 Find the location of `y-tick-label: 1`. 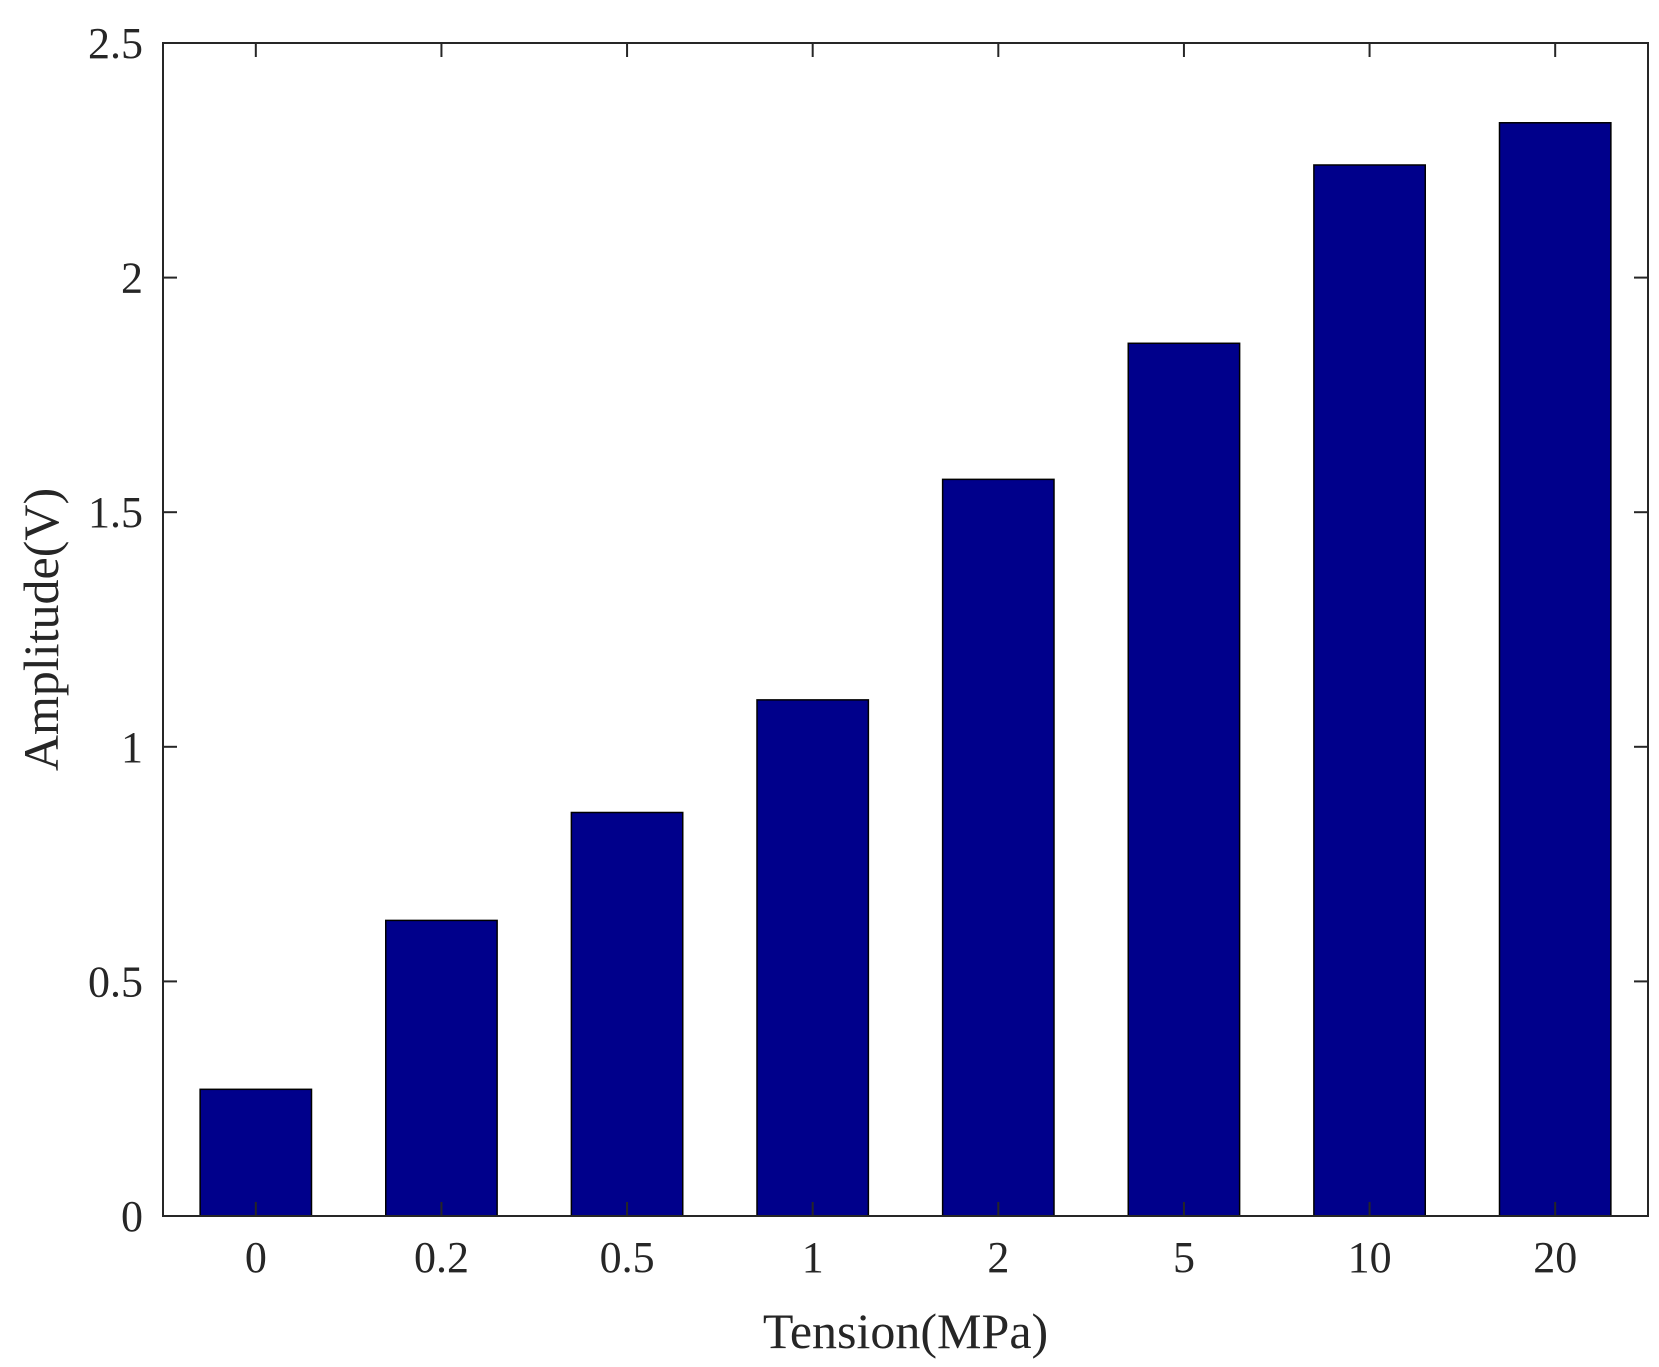

y-tick-label: 1 is located at coordinates (132, 747).